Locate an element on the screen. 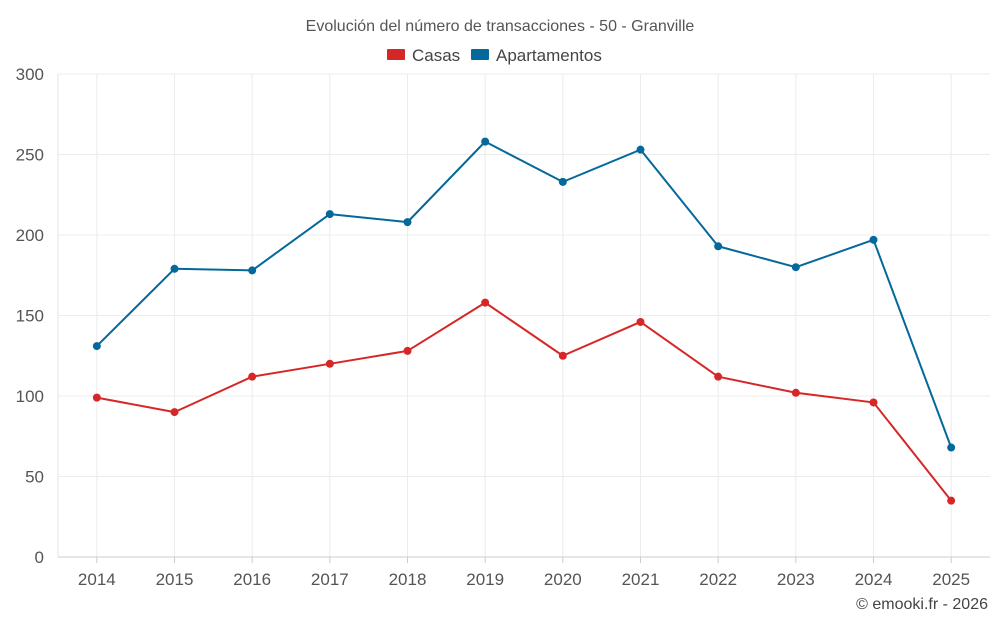 Image resolution: width=1000 pixels, height=625 pixels. data-point-apartamentos-2015 is located at coordinates (174, 268).